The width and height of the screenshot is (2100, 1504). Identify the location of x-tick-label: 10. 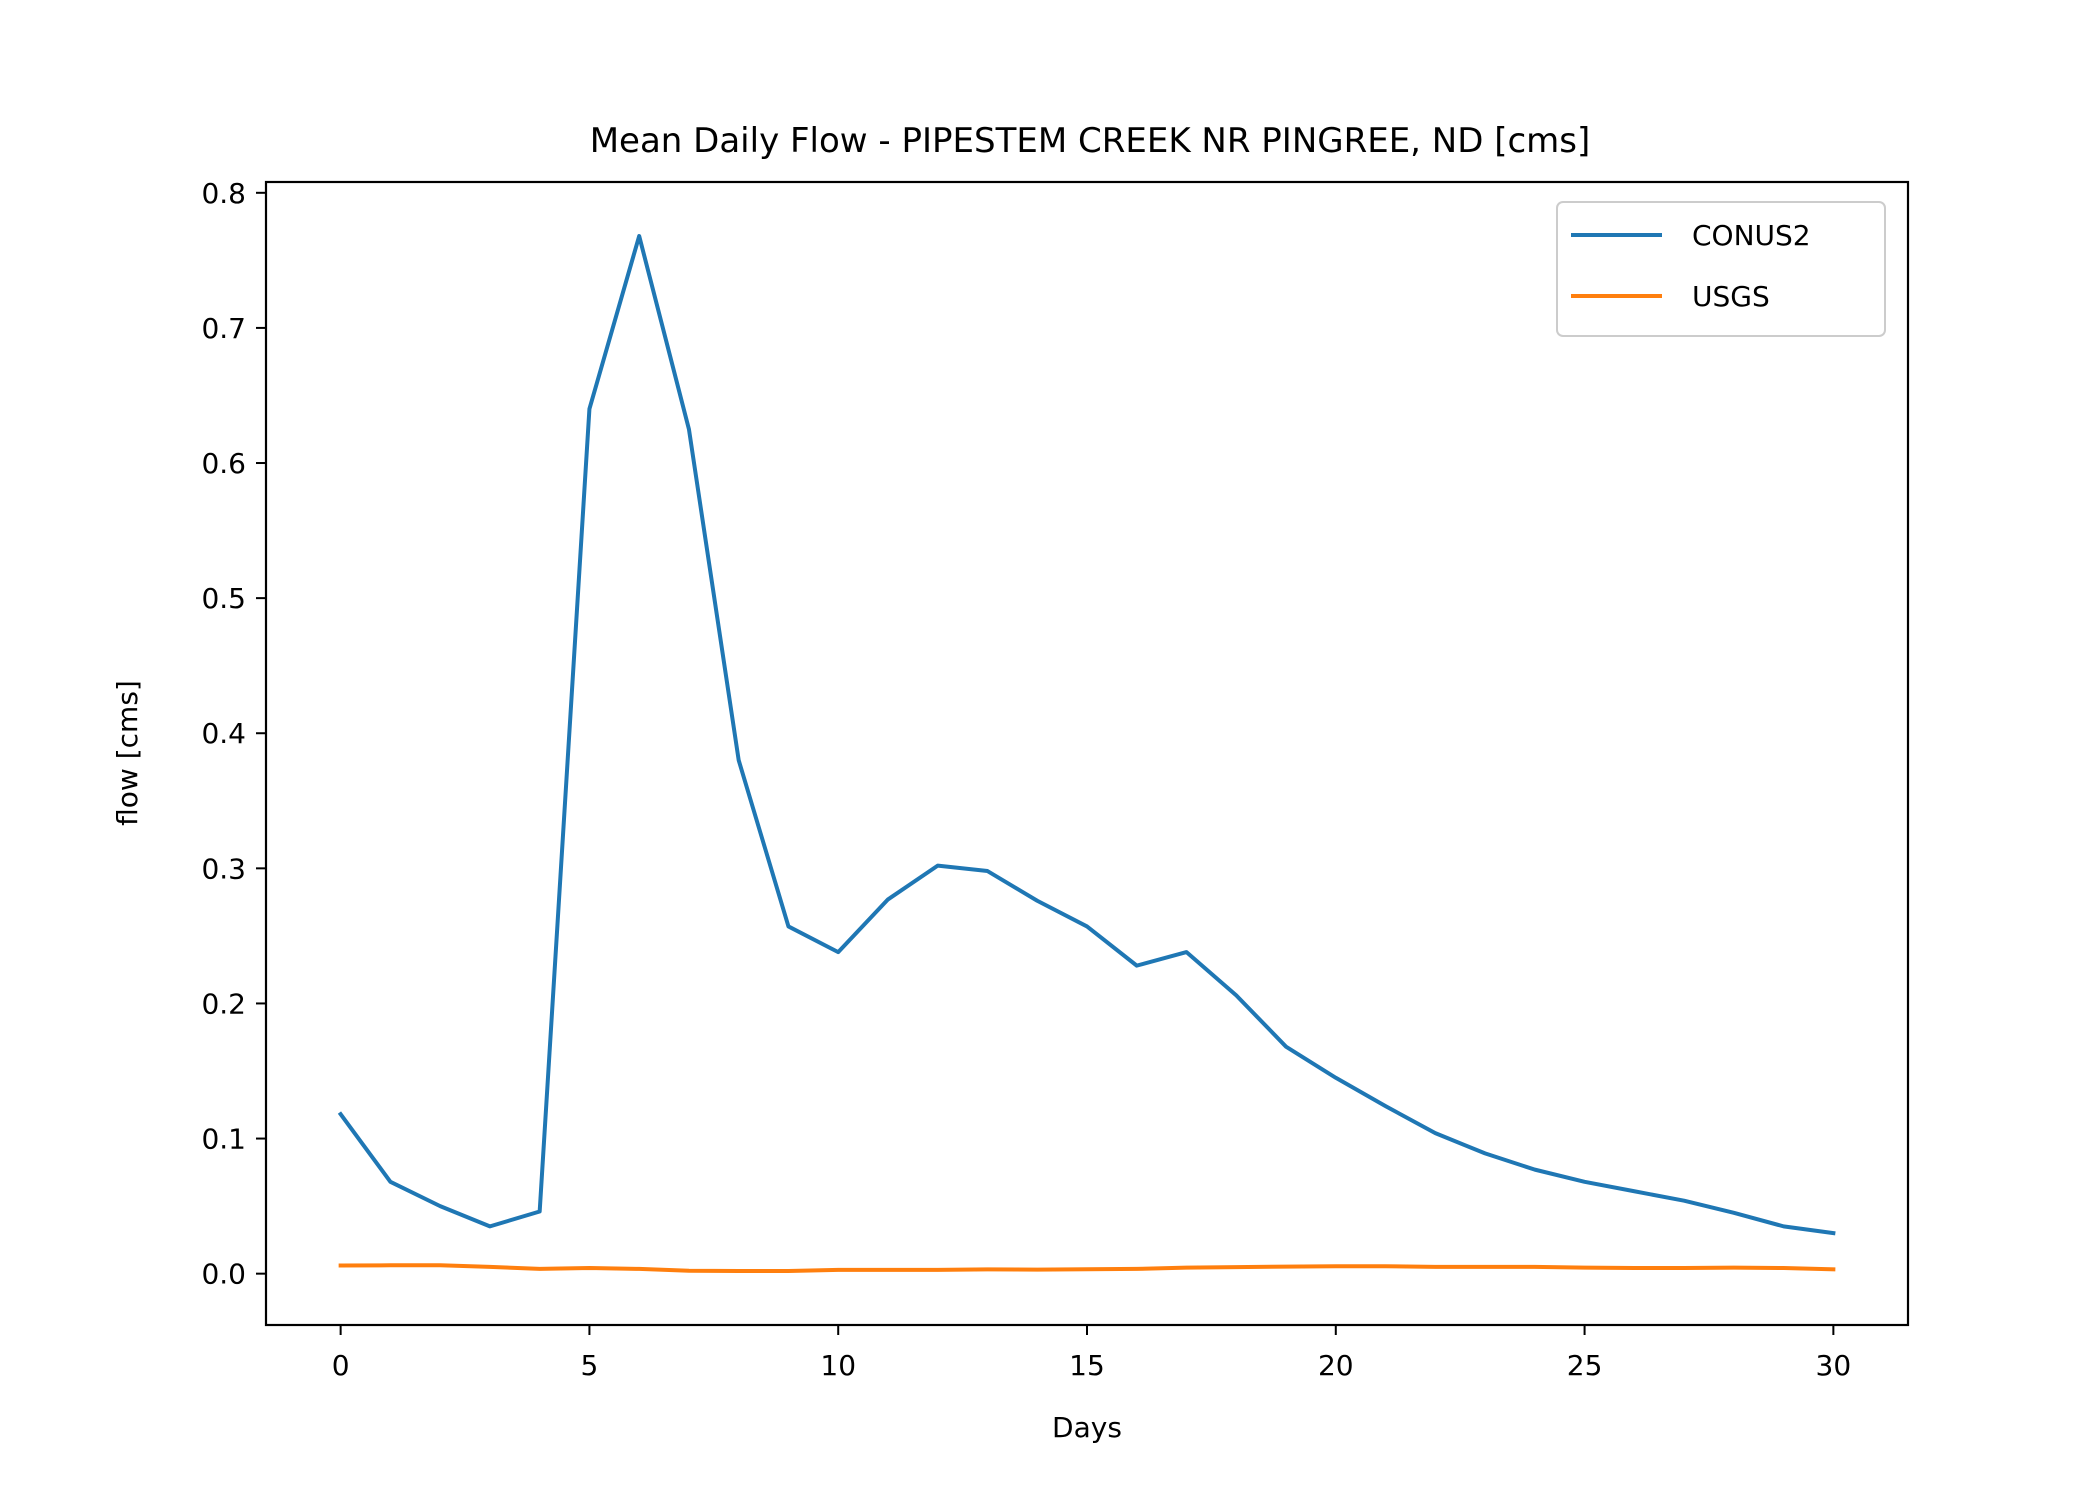
(838, 1365).